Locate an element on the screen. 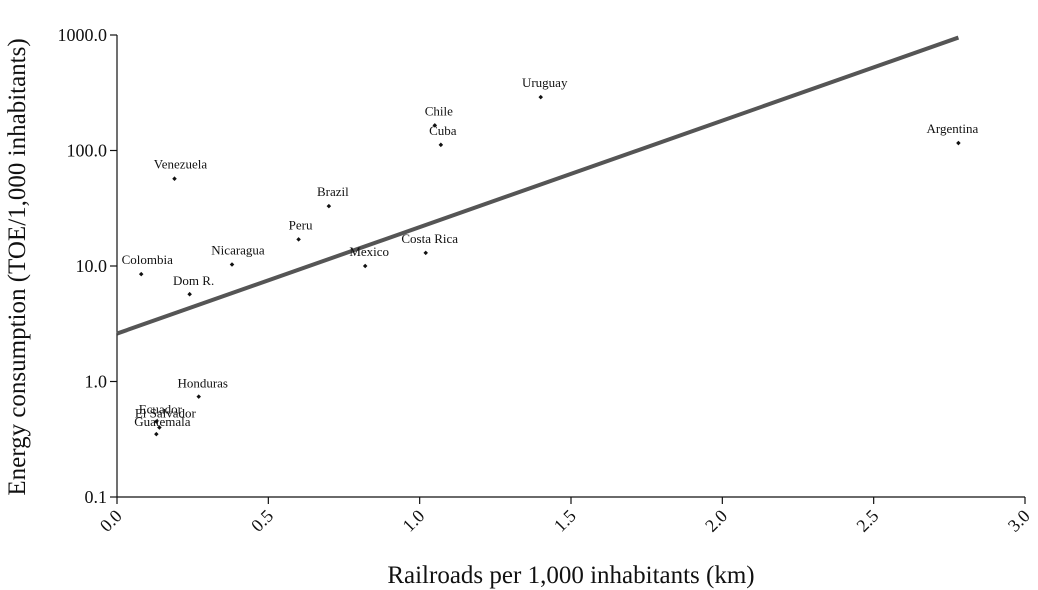 This screenshot has height=590, width=1038. x-ticks: 0.0 0.5 1.0 1.5 2.0 2.5 3.0 is located at coordinates (565, 516).